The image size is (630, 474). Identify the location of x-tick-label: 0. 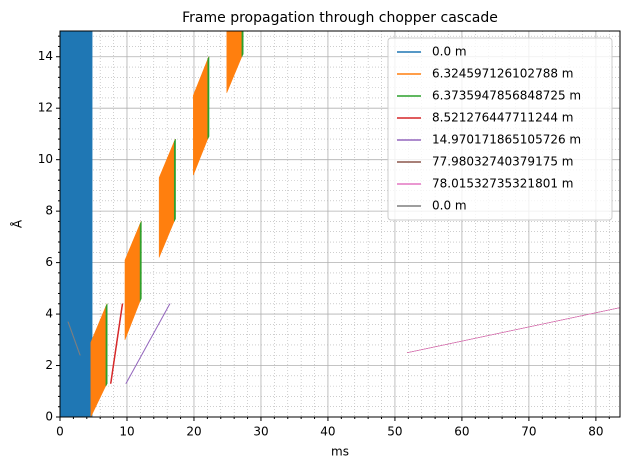
(60, 432).